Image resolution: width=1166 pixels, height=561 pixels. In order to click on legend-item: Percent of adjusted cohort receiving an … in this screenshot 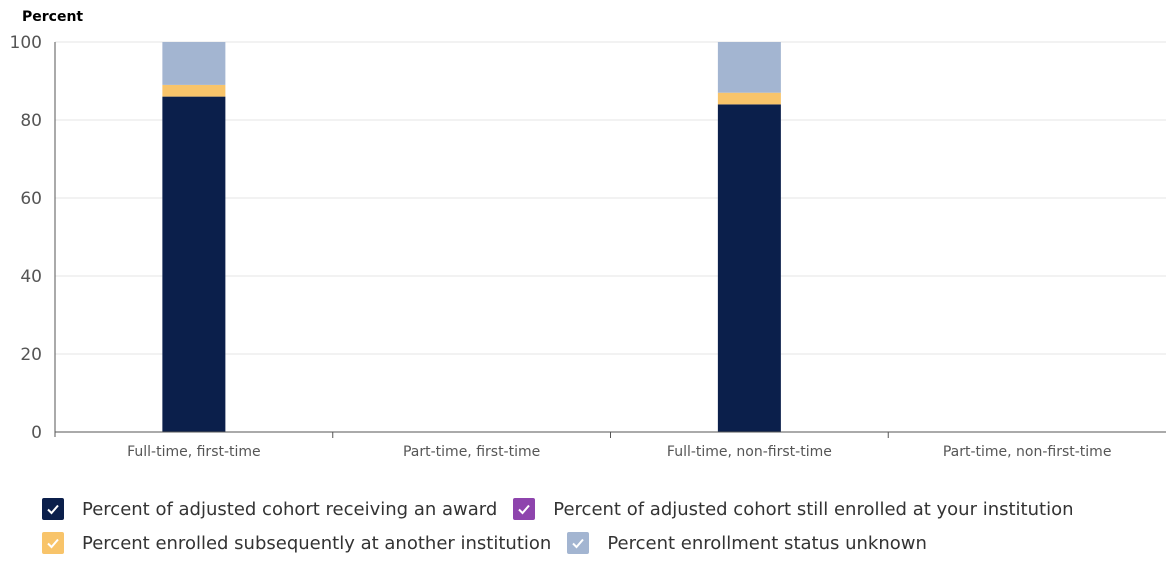, I will do `click(268, 509)`.